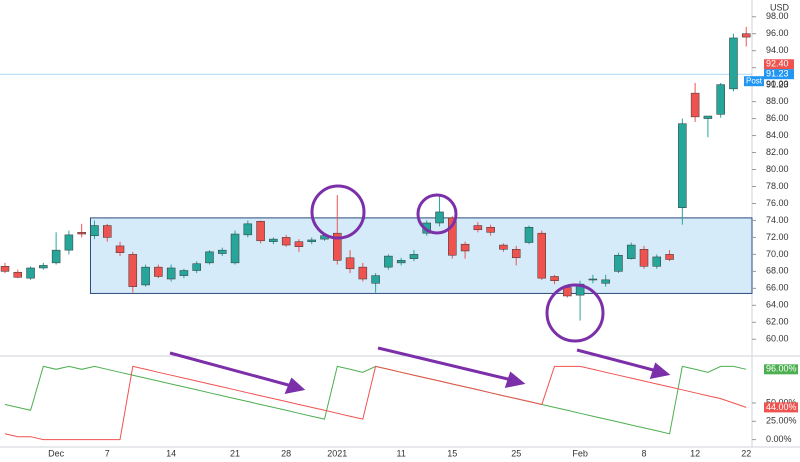 This screenshot has height=462, width=800. Describe the element at coordinates (452, 453) in the screenshot. I see `x-tick-label: 15` at that location.